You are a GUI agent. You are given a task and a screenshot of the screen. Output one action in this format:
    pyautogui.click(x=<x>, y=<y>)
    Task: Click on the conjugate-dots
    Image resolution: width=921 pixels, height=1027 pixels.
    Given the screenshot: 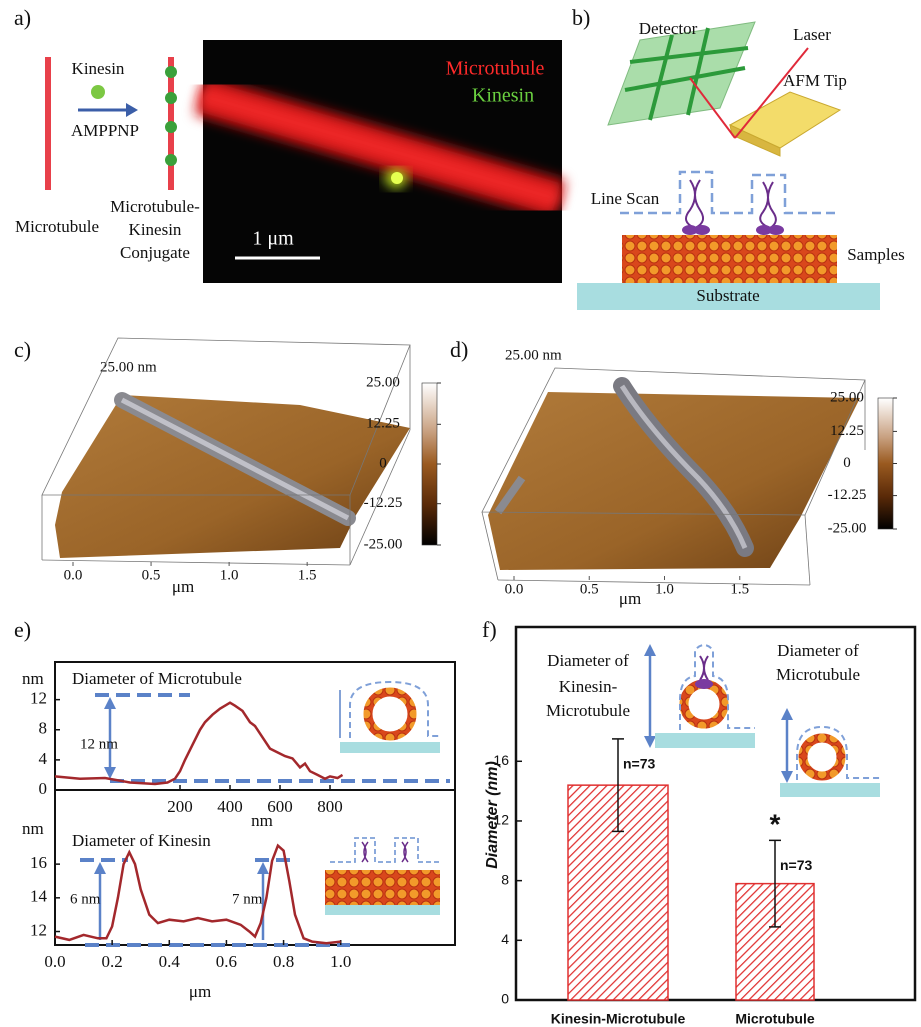 What is the action you would take?
    pyautogui.click(x=171, y=116)
    